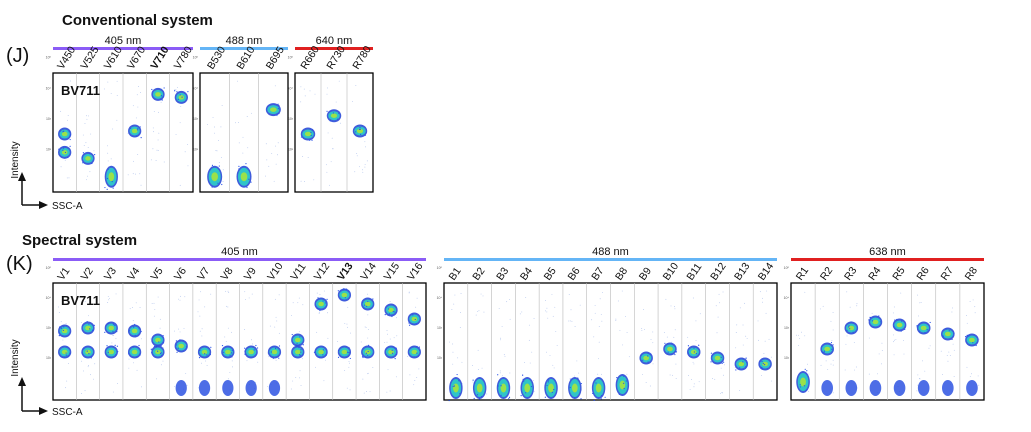 The width and height of the screenshot is (1031, 432). Describe the element at coordinates (137, 20) in the screenshot. I see `conventional-title: Conventional system` at that location.